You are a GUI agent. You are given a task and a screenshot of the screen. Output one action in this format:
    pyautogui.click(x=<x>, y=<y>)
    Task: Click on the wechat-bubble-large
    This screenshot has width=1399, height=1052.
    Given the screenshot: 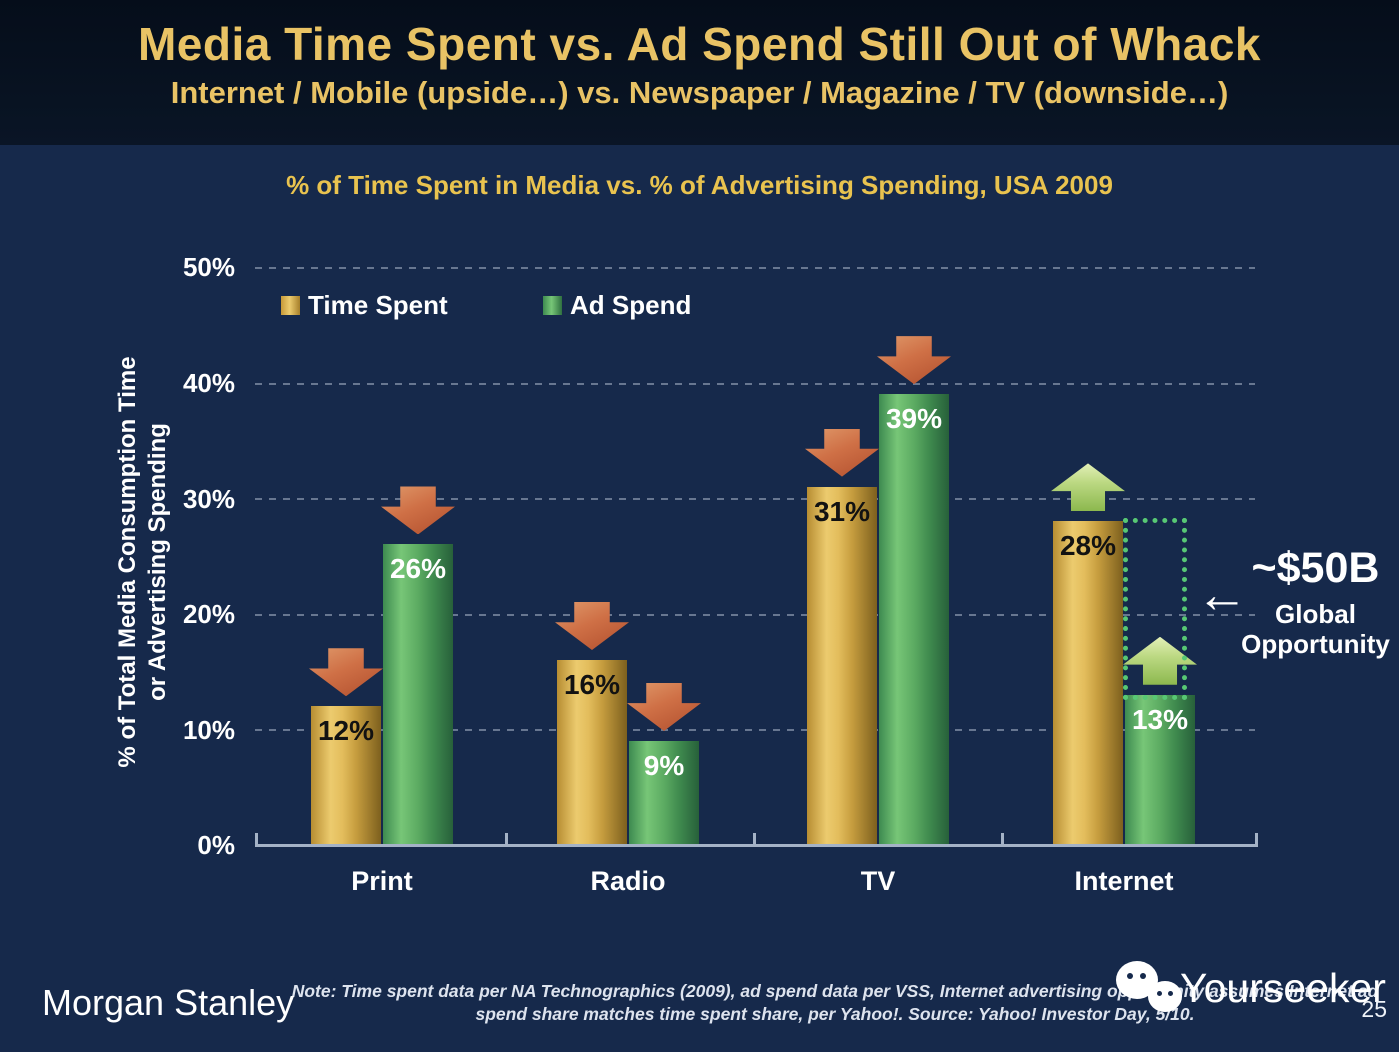 What is the action you would take?
    pyautogui.click(x=1137, y=980)
    